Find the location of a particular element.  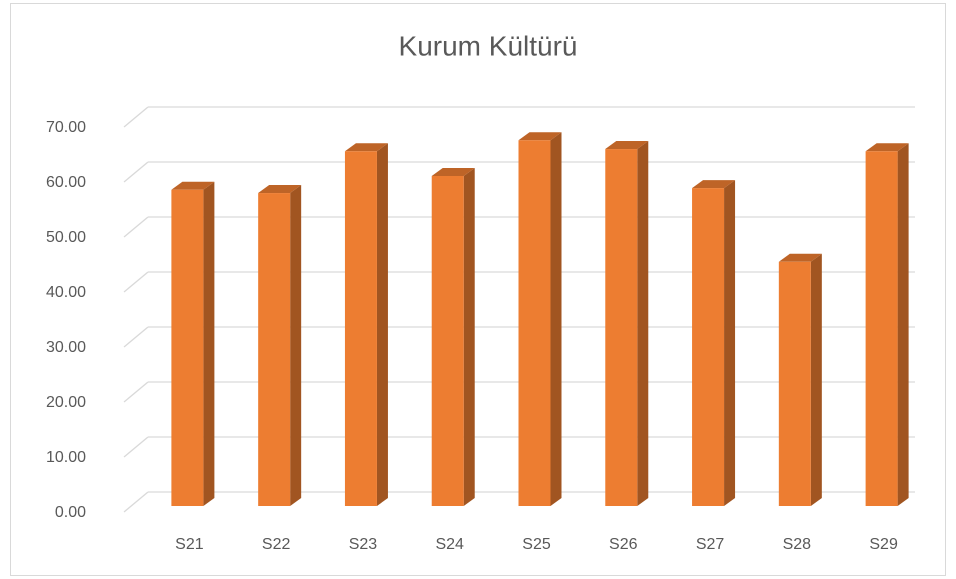

chart-title: Kurum Kültürü is located at coordinates (488, 45).